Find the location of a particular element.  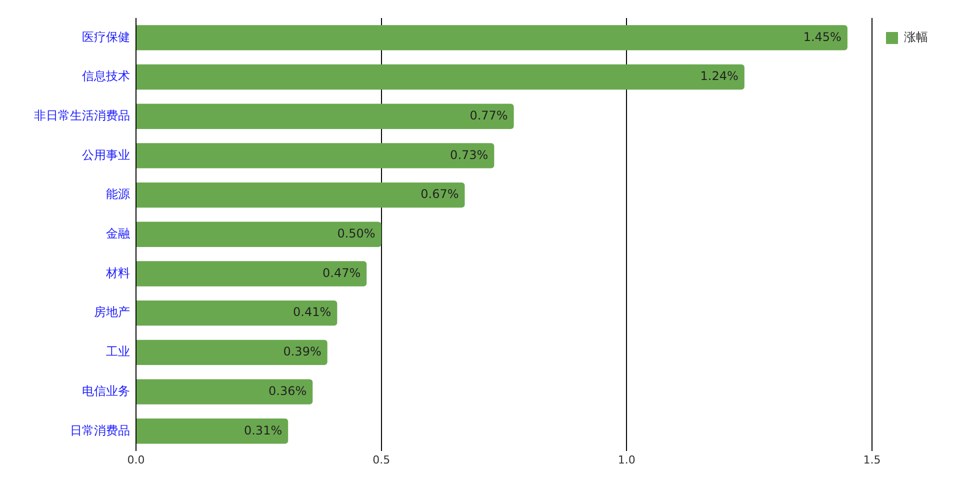

data-label: 0.31% is located at coordinates (263, 430).